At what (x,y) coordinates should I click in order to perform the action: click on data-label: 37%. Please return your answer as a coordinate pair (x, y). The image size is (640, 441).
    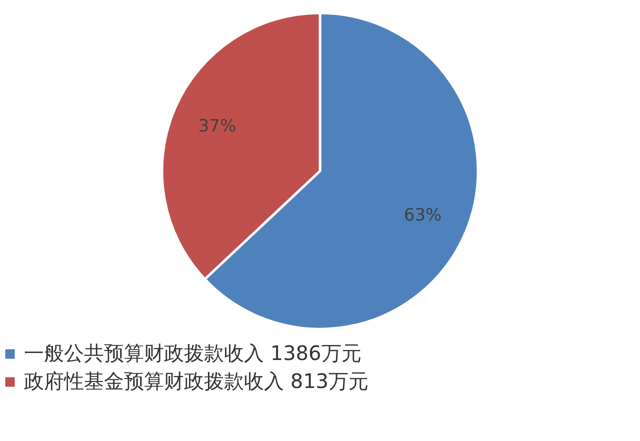
    Looking at the image, I should click on (217, 126).